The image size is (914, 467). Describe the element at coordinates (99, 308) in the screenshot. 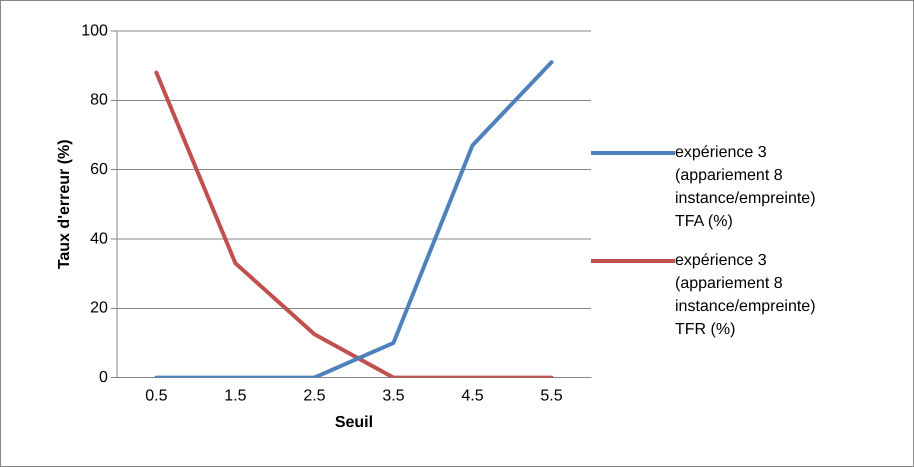

I see `y-tick-label: 20` at that location.